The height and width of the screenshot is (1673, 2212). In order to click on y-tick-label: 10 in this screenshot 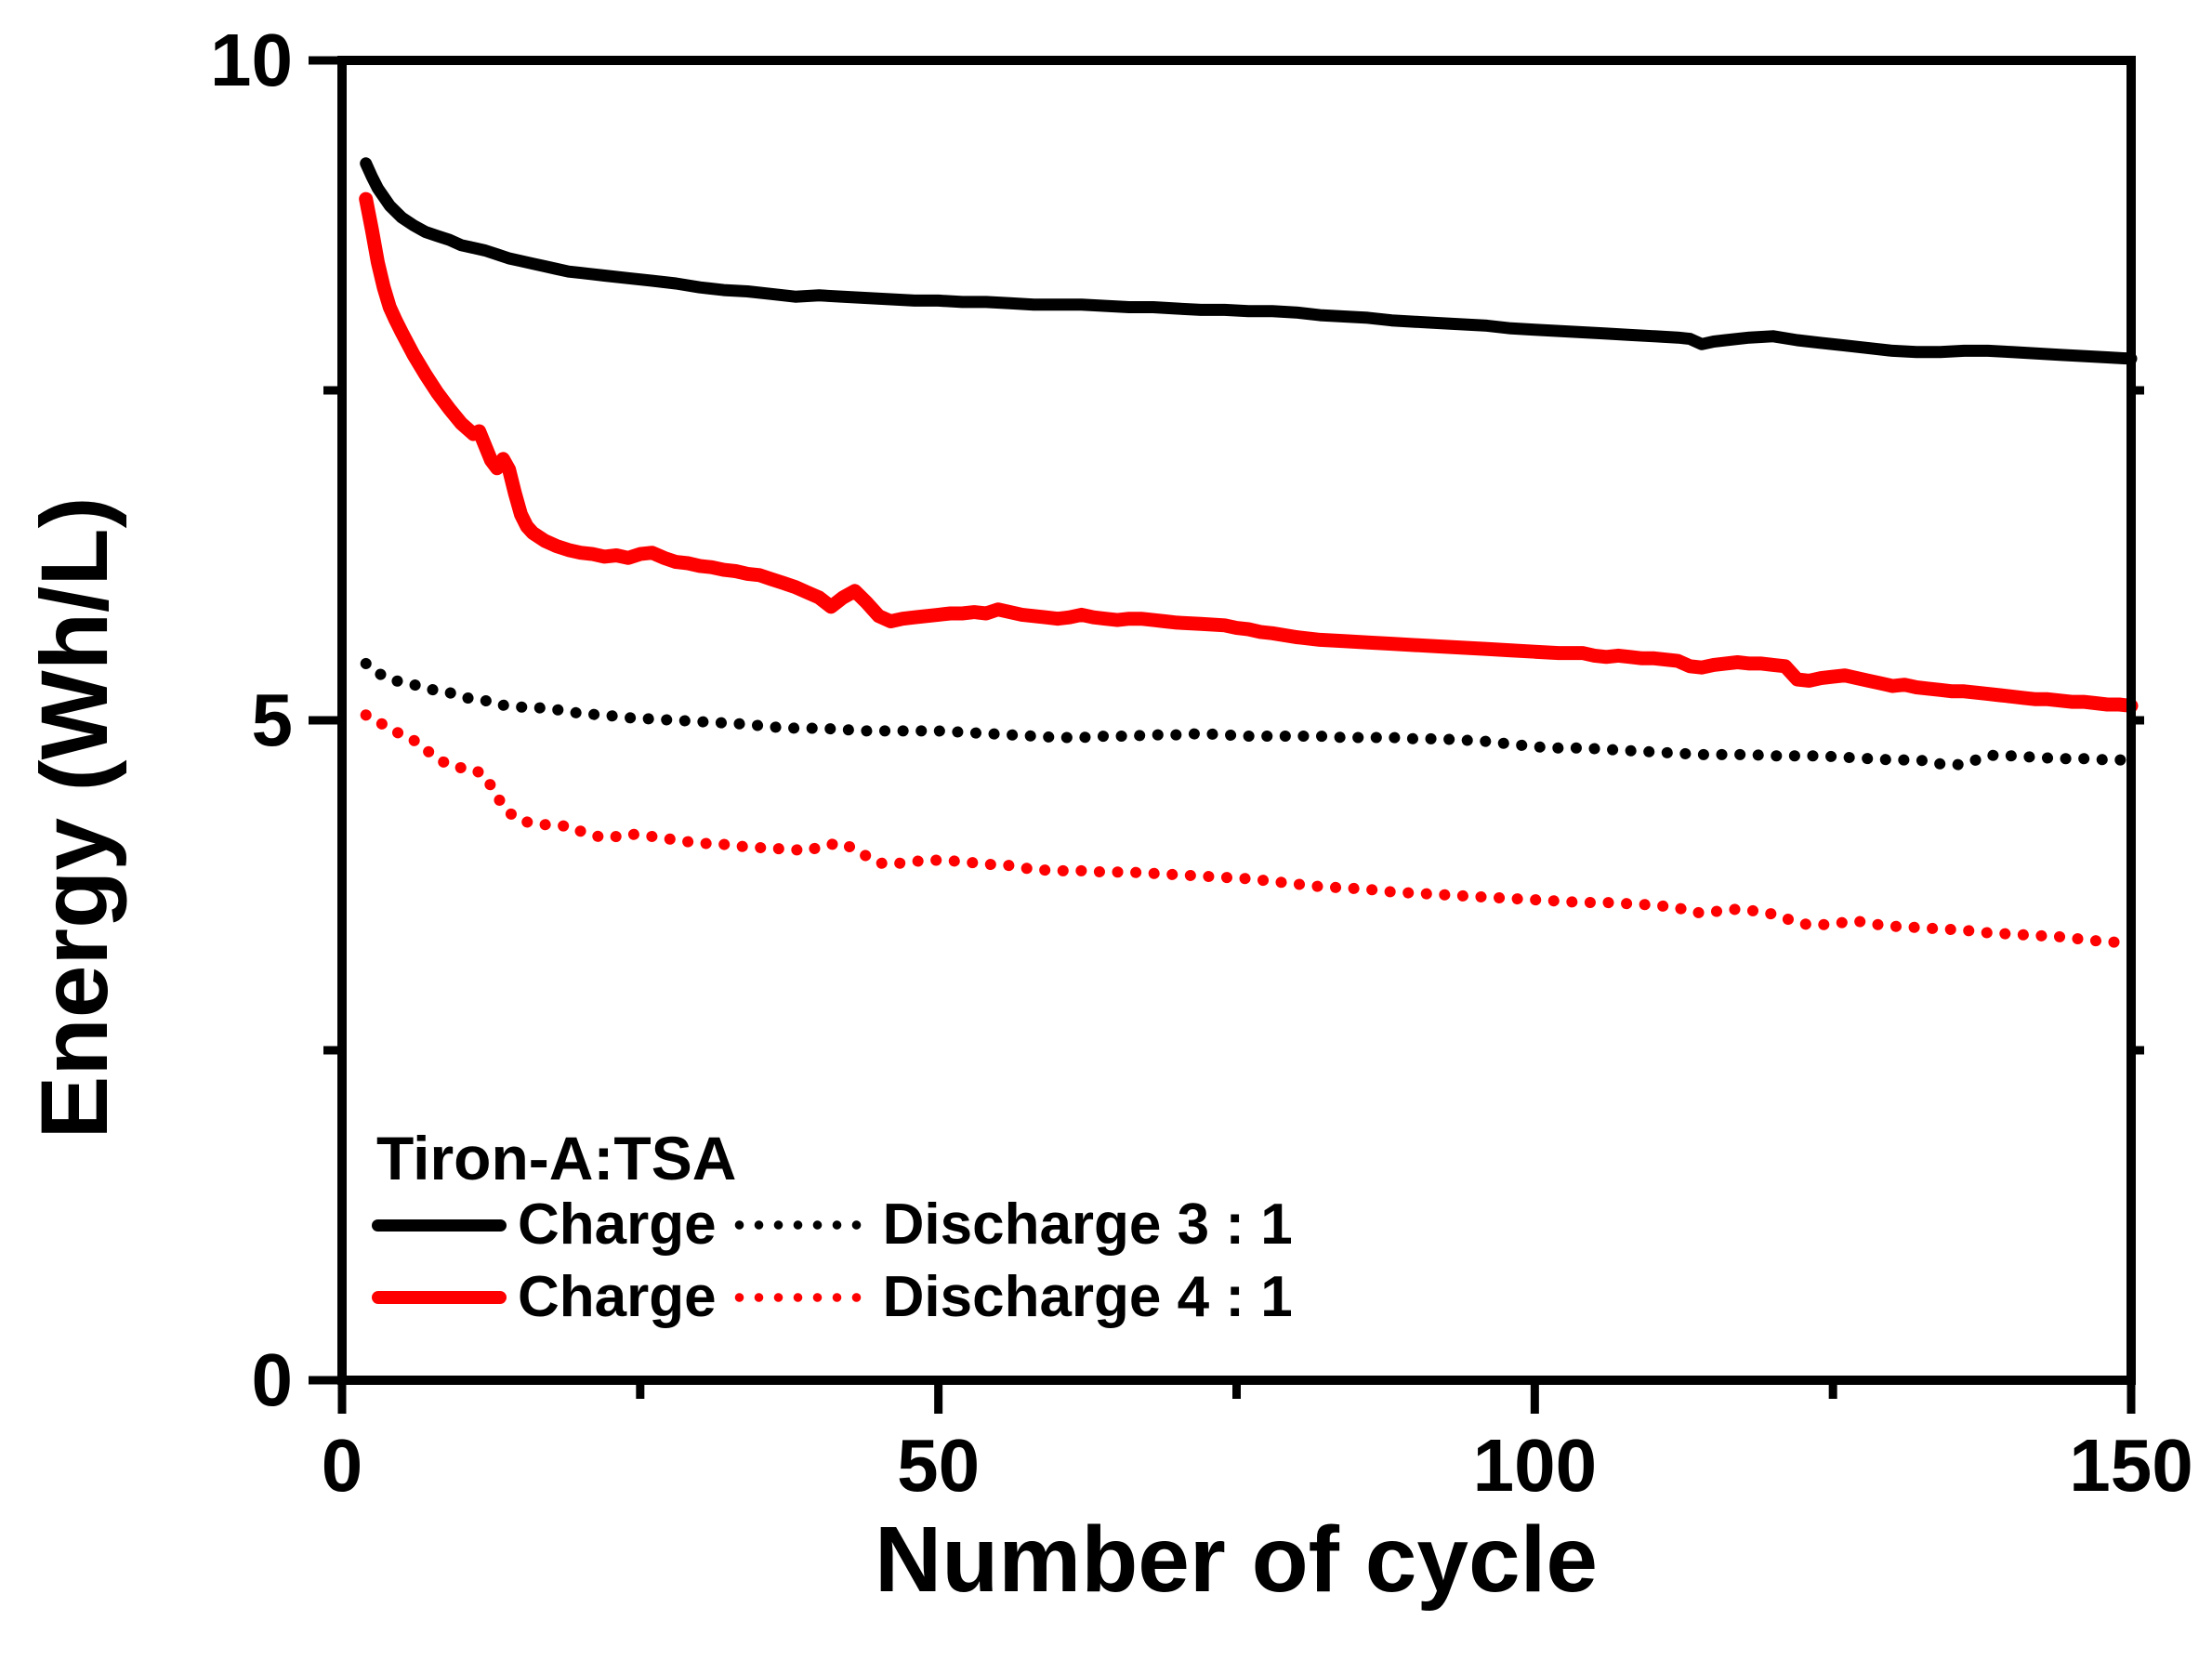, I will do `click(251, 60)`.